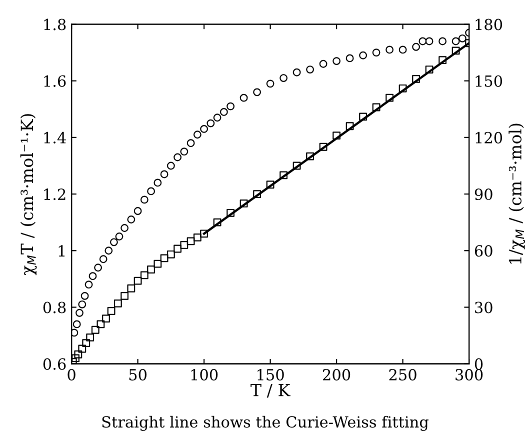 This screenshot has height=441, width=530. Describe the element at coordinates (55, 138) in the screenshot. I see `y-tick-label: 1.4` at that location.